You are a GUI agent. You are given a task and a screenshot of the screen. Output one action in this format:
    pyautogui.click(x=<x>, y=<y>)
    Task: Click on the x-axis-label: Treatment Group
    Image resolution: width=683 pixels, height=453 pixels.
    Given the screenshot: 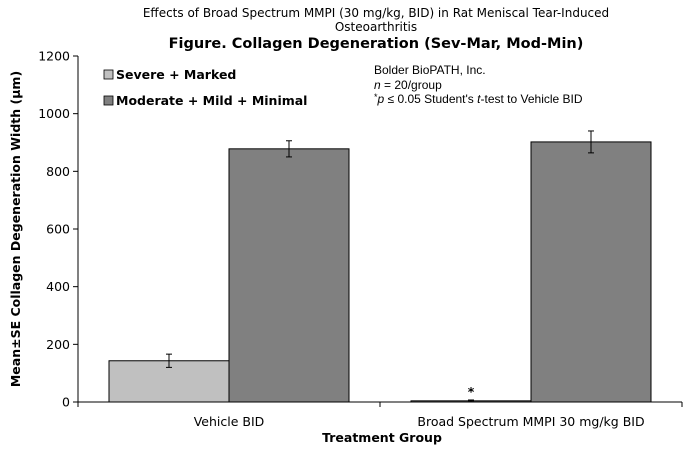 What is the action you would take?
    pyautogui.click(x=382, y=437)
    